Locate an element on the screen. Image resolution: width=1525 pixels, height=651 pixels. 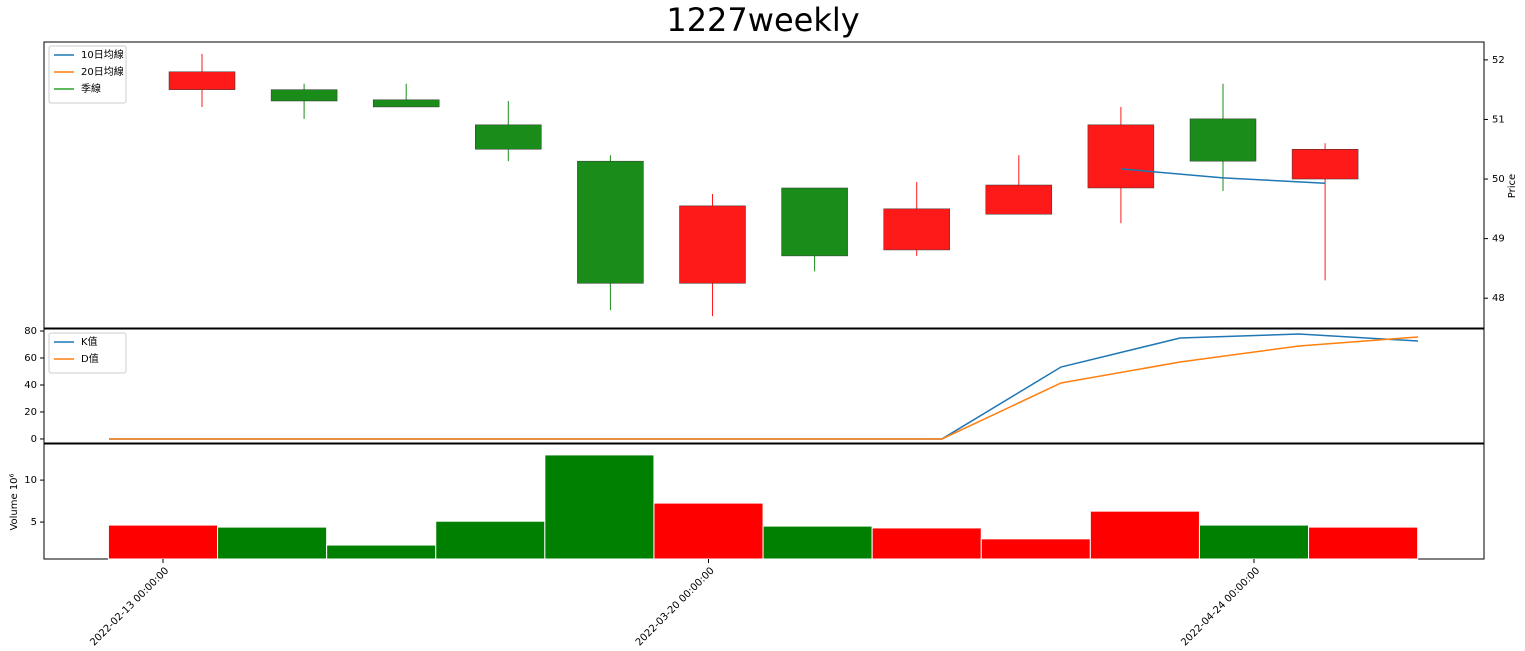
y-axis-label: Price is located at coordinates (1512, 186).